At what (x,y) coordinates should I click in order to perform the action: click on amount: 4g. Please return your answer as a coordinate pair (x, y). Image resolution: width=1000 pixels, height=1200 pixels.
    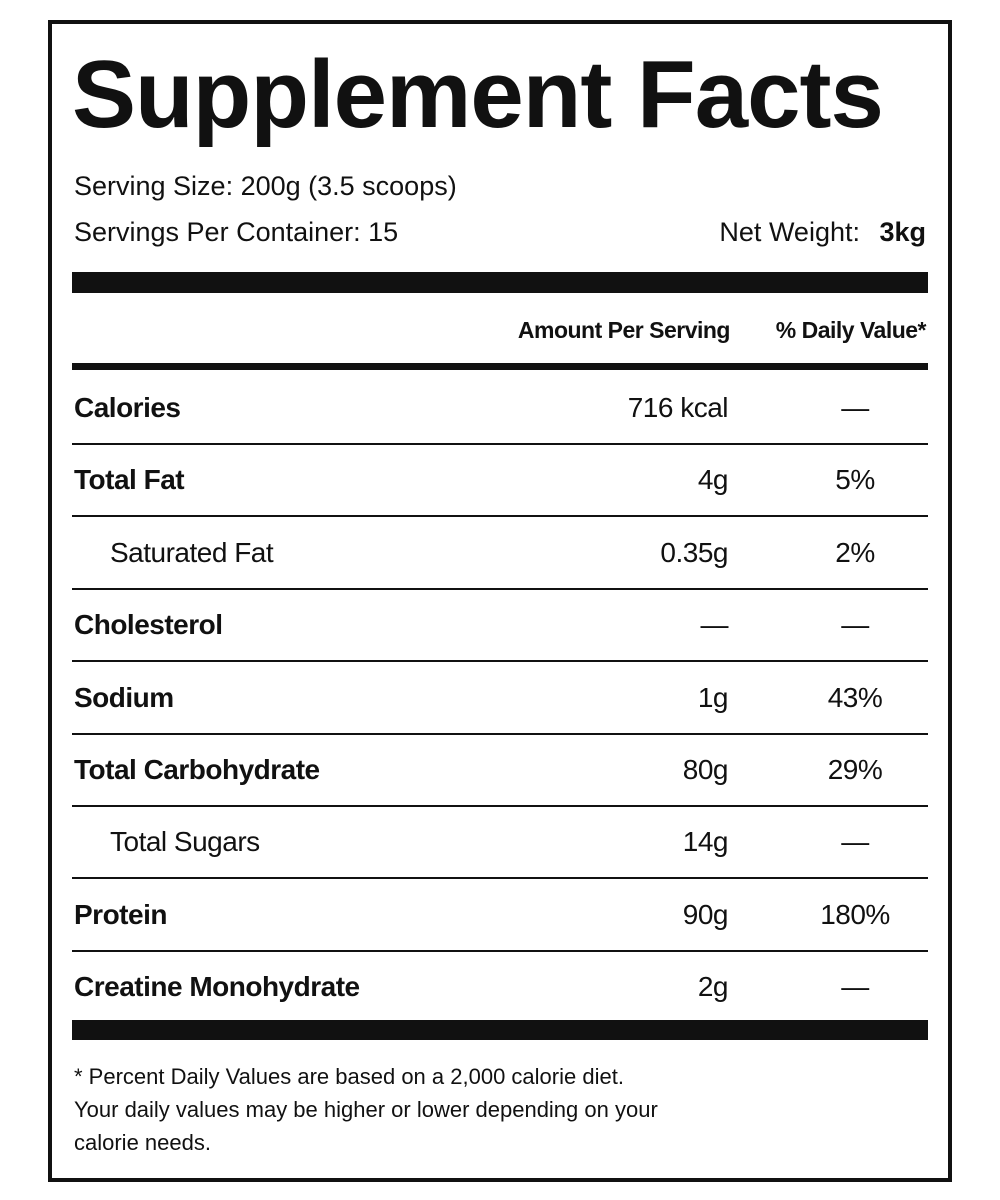
    Looking at the image, I should click on (713, 480).